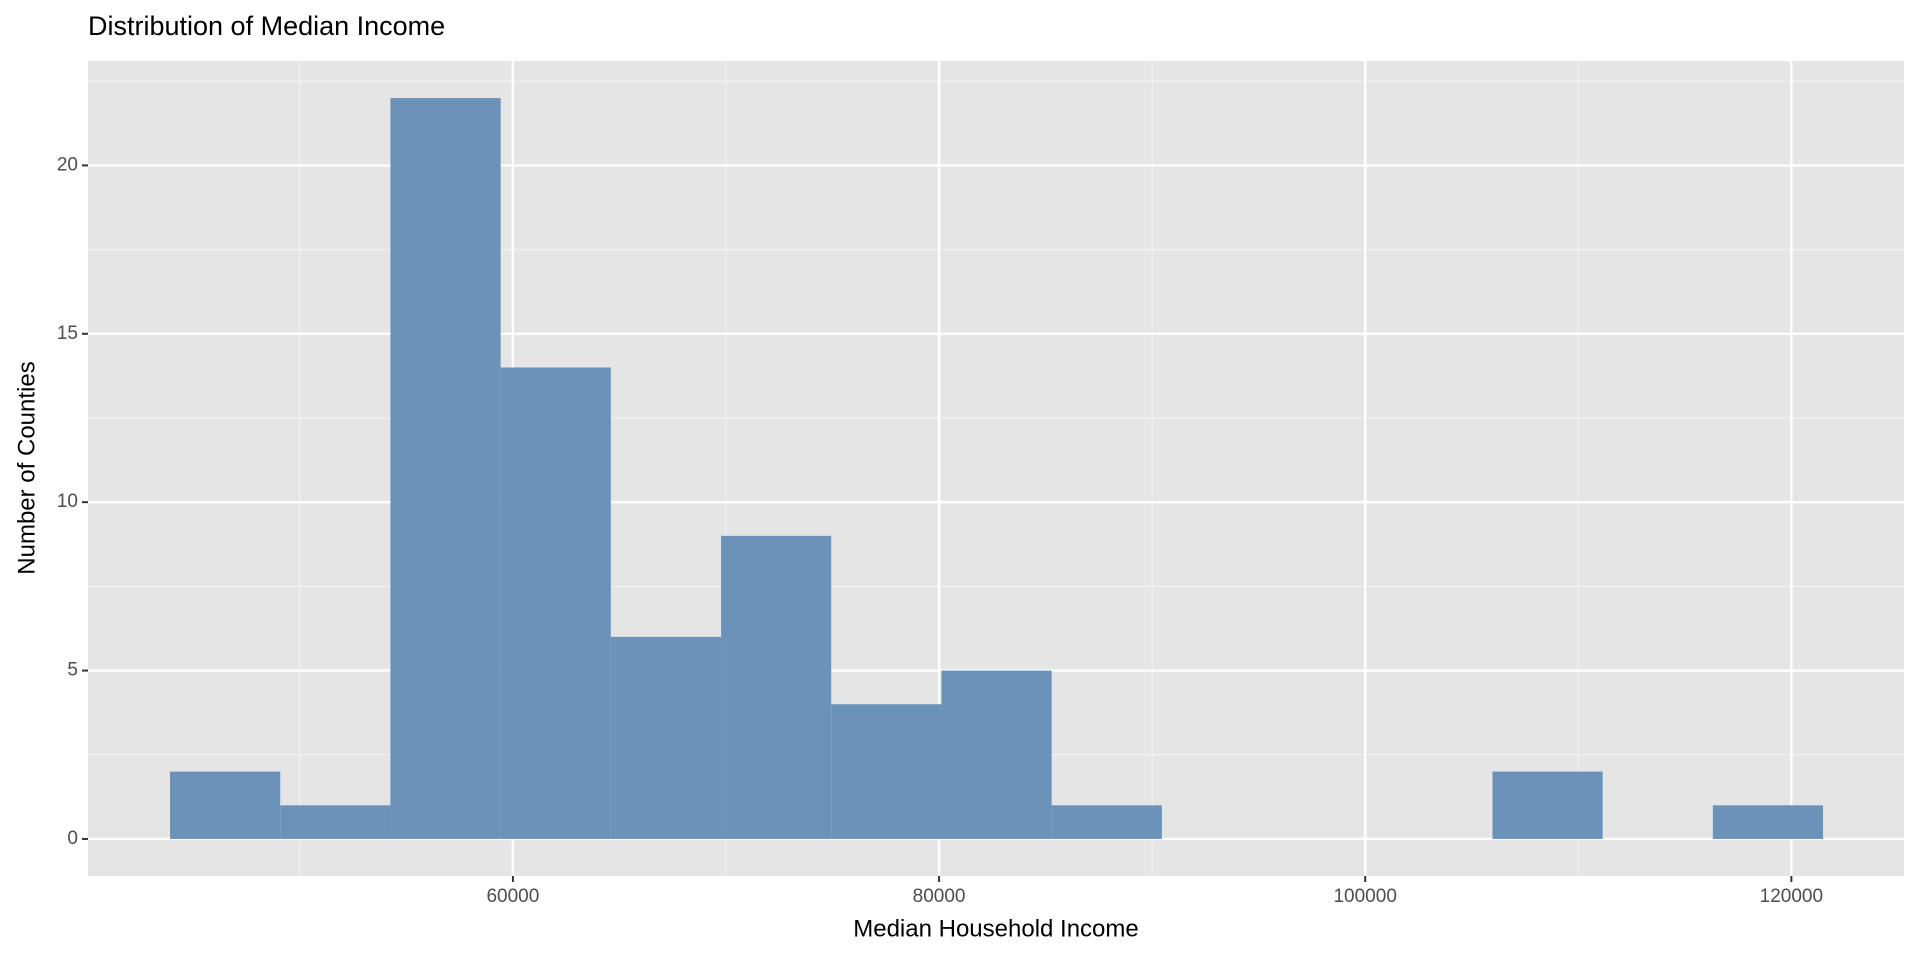  Describe the element at coordinates (67, 501) in the screenshot. I see `y-tick-label: 10` at that location.